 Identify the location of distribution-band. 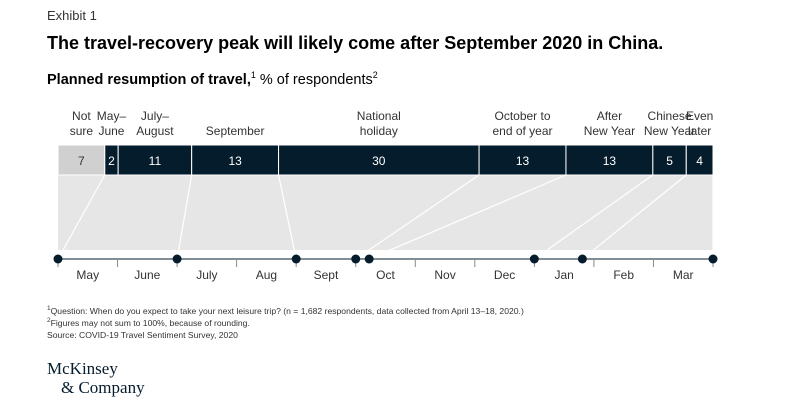
(385, 212).